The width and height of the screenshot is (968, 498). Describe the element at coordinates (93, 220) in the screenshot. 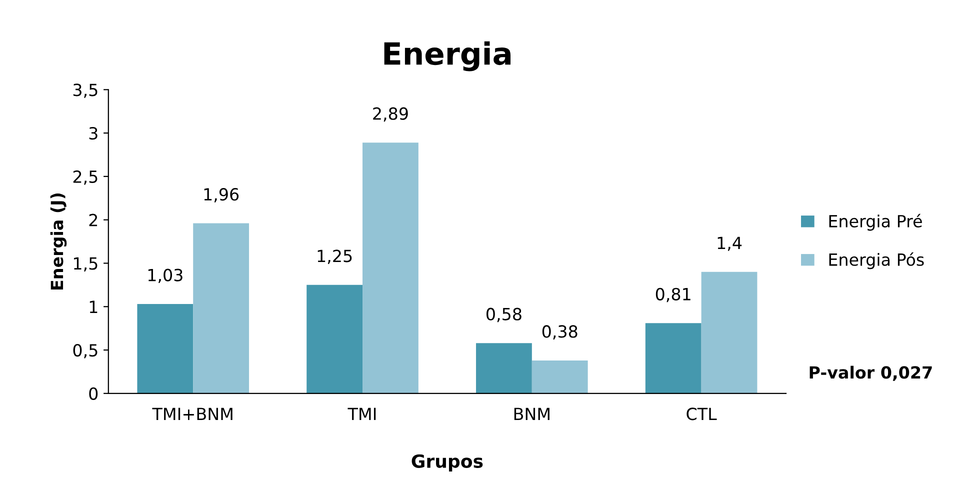

I see `y-tick-label: 2` at that location.